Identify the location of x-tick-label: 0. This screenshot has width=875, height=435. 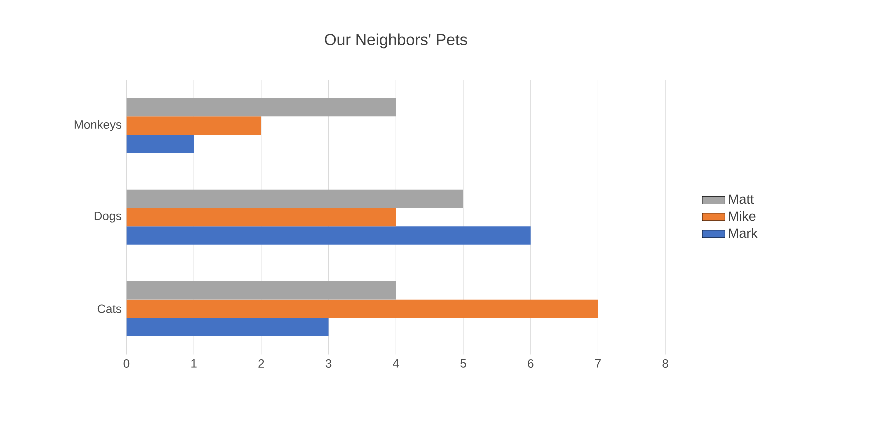
(127, 364).